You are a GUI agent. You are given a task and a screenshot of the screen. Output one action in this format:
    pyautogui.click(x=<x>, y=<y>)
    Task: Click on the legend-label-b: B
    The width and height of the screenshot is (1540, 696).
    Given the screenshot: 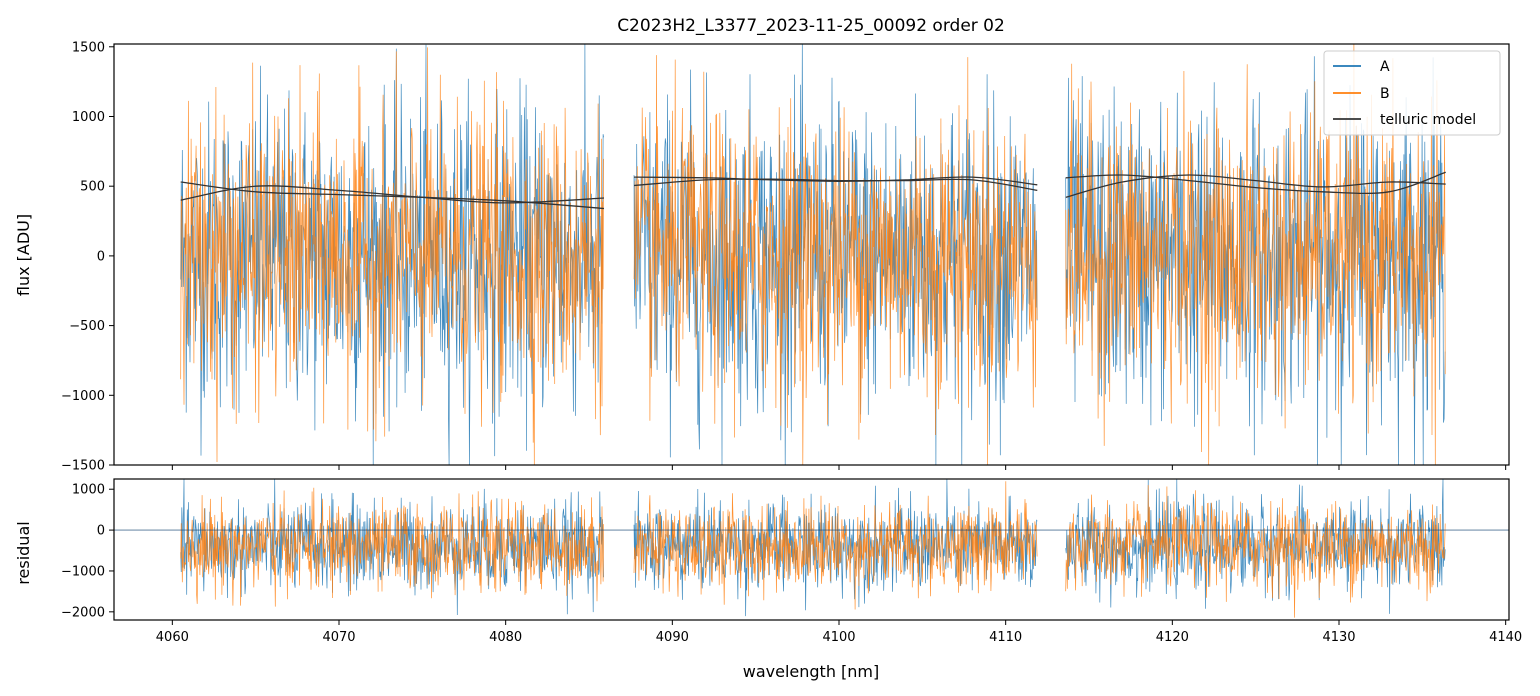 What is the action you would take?
    pyautogui.click(x=1385, y=94)
    